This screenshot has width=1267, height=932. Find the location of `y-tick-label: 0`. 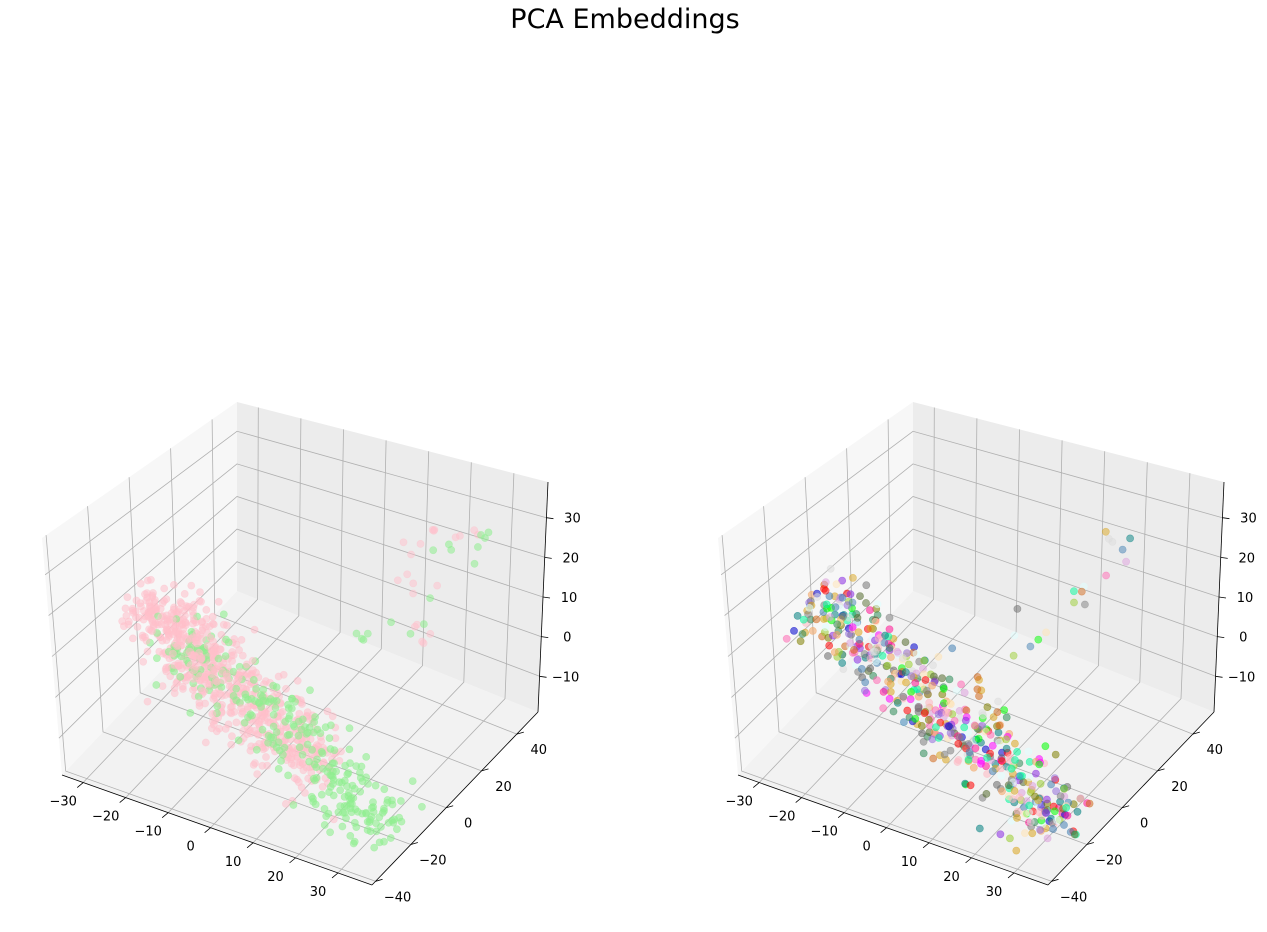

y-tick-label: 0 is located at coordinates (468, 824).